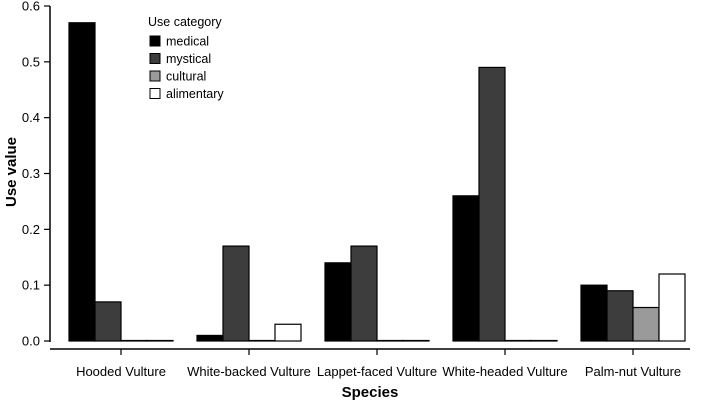 The image size is (708, 403). I want to click on legend-label-mystical: mystical, so click(188, 59).